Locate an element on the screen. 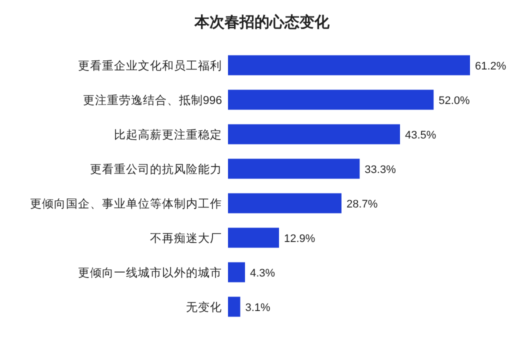 Image resolution: width=522 pixels, height=342 pixels. value-label: 3.1% is located at coordinates (257, 308).